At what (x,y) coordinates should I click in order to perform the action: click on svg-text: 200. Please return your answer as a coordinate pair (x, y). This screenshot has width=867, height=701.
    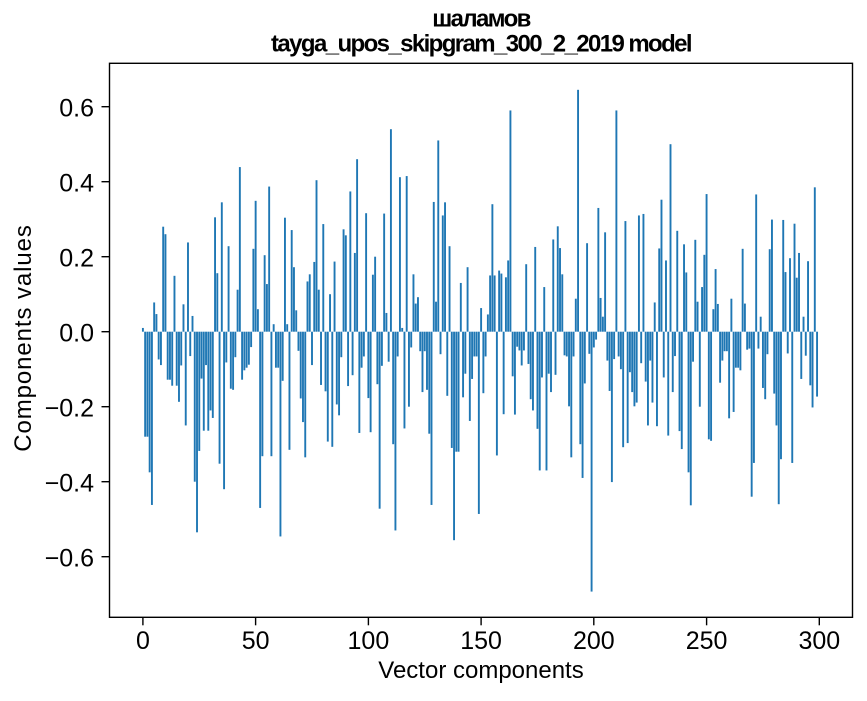
    Looking at the image, I should click on (594, 641).